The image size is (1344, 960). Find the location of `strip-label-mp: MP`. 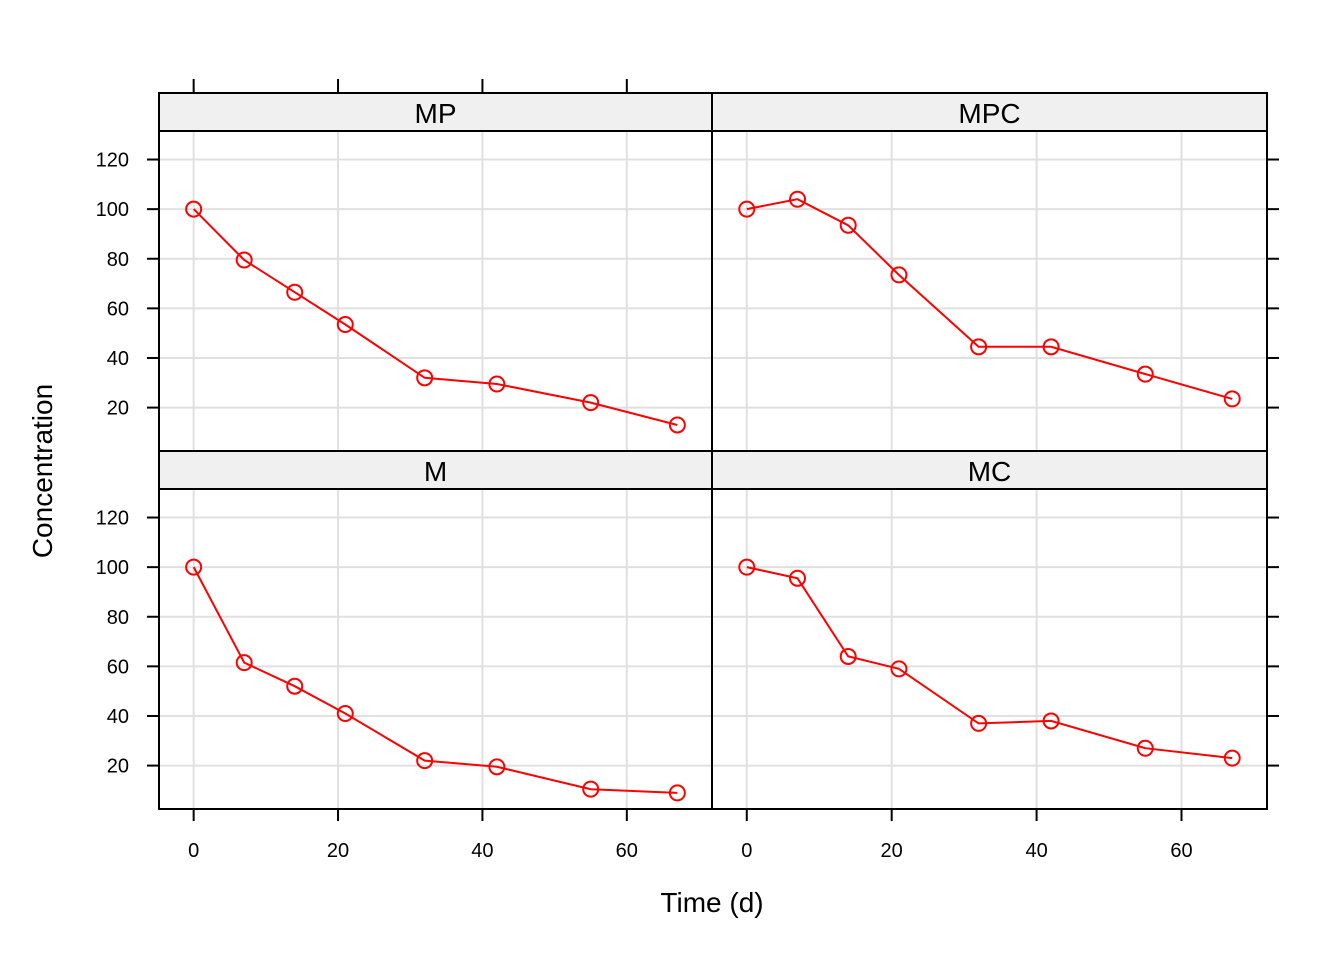

strip-label-mp: MP is located at coordinates (436, 113).